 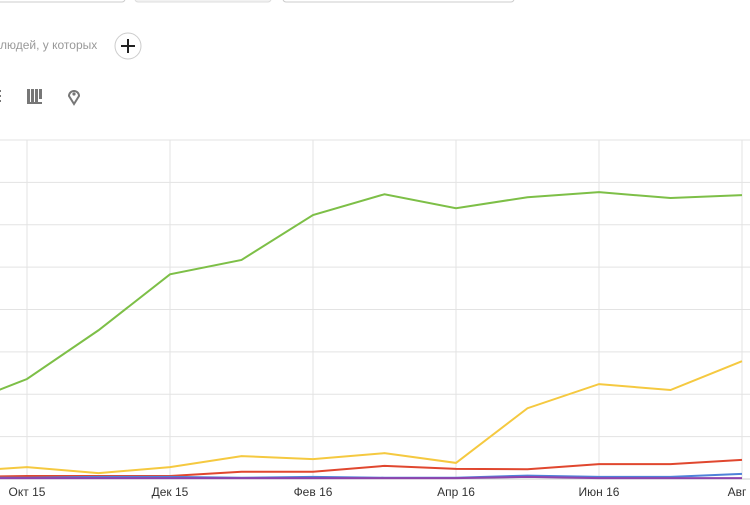 I want to click on x-tick-label: Июн 16, so click(x=599, y=492).